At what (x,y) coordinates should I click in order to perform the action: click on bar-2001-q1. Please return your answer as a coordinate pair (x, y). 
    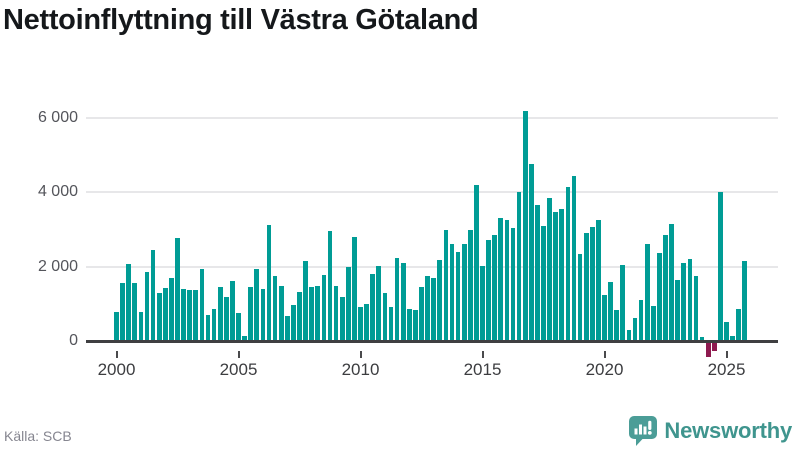
    Looking at the image, I should click on (141, 326).